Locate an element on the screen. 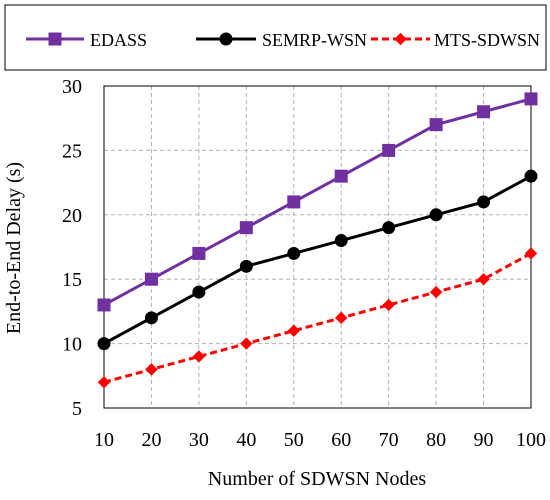  legend-entry: MTS-SDWSN is located at coordinates (455, 40).